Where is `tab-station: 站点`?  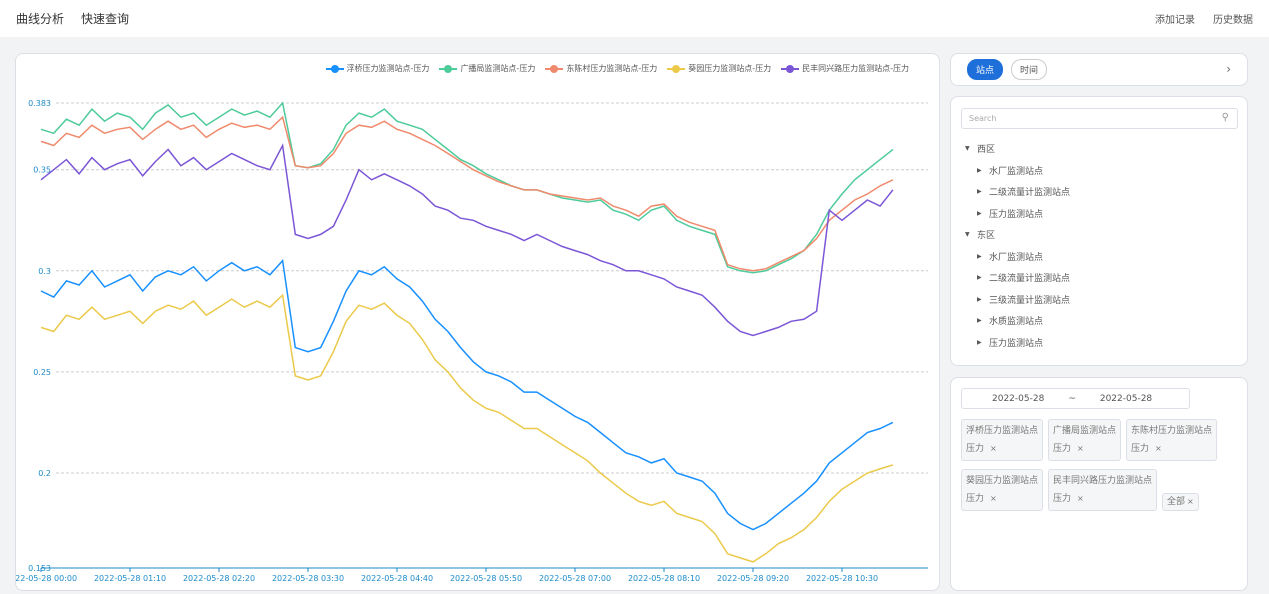
tab-station: 站点 is located at coordinates (985, 69).